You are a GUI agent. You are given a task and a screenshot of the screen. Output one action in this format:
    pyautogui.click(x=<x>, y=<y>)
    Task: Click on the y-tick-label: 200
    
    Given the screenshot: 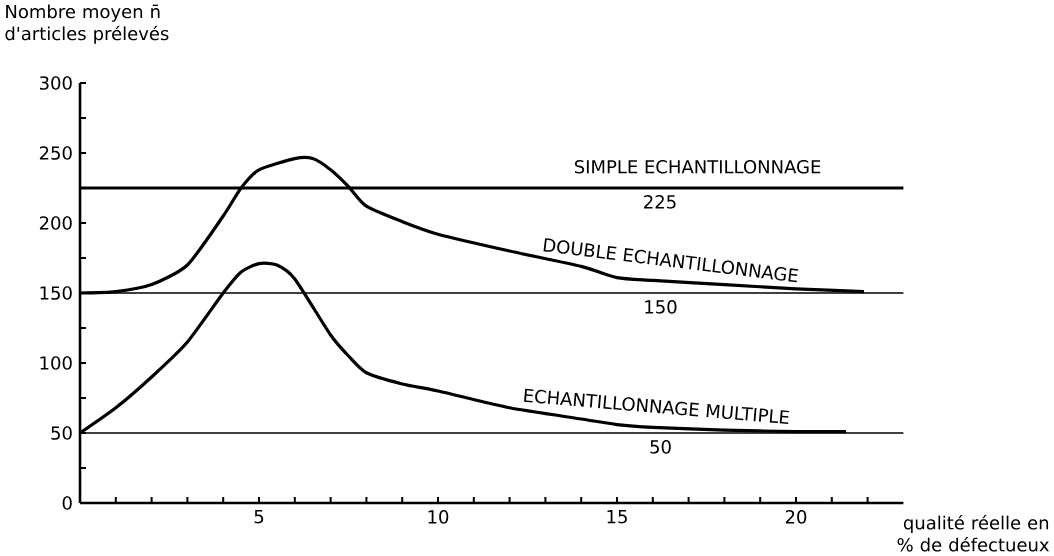 What is the action you would take?
    pyautogui.click(x=55, y=223)
    